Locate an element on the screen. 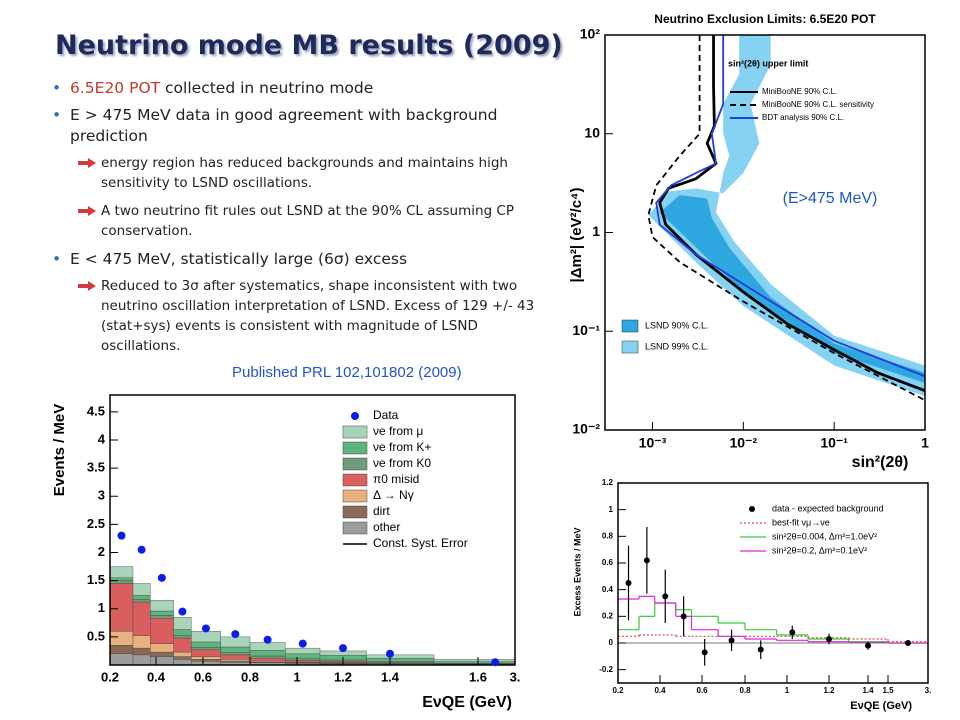  legend-label: Const. Syst. Error is located at coordinates (420, 543).